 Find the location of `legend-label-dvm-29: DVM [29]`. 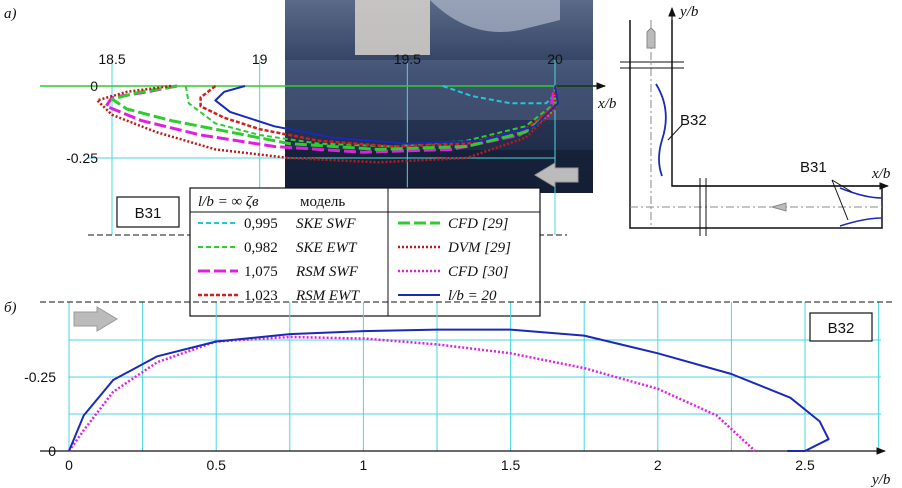

legend-label-dvm-29: DVM [29] is located at coordinates (479, 248).